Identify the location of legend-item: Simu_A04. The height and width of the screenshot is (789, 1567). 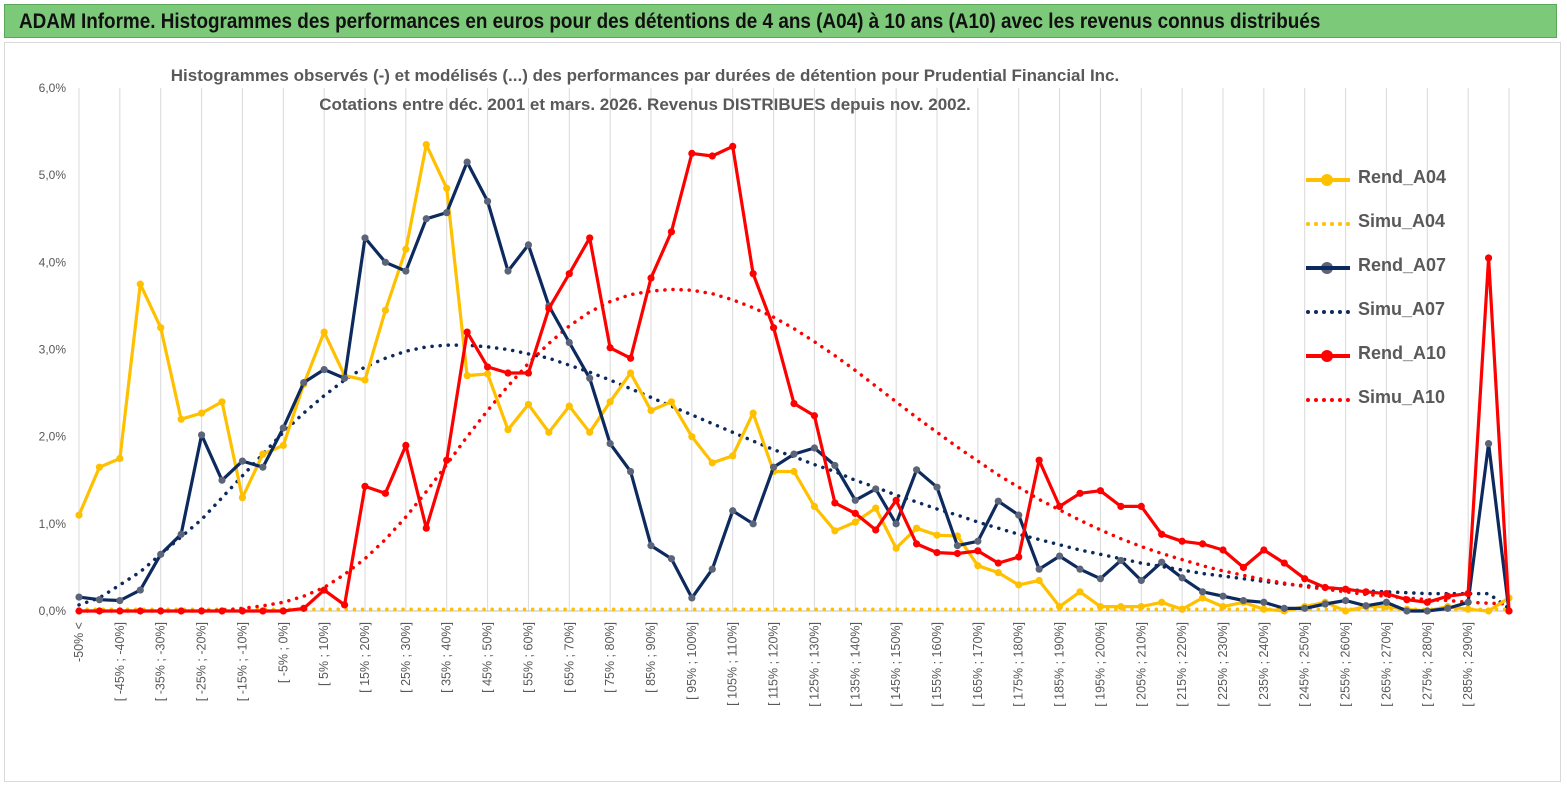
(1416, 226).